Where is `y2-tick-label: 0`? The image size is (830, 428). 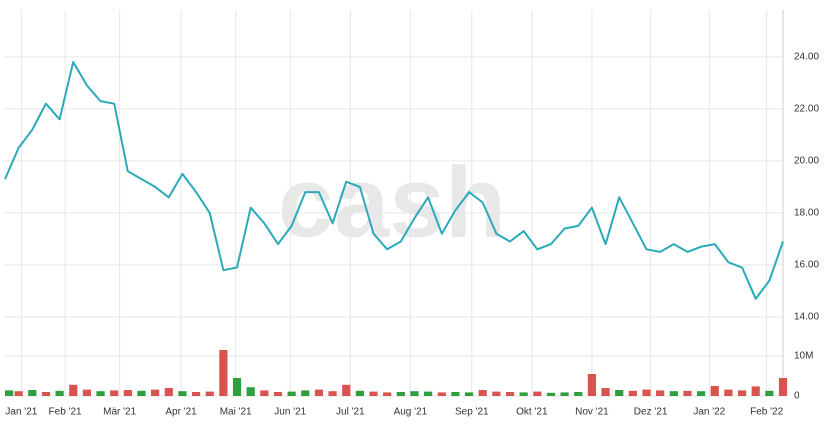 y2-tick-label: 0 is located at coordinates (797, 396).